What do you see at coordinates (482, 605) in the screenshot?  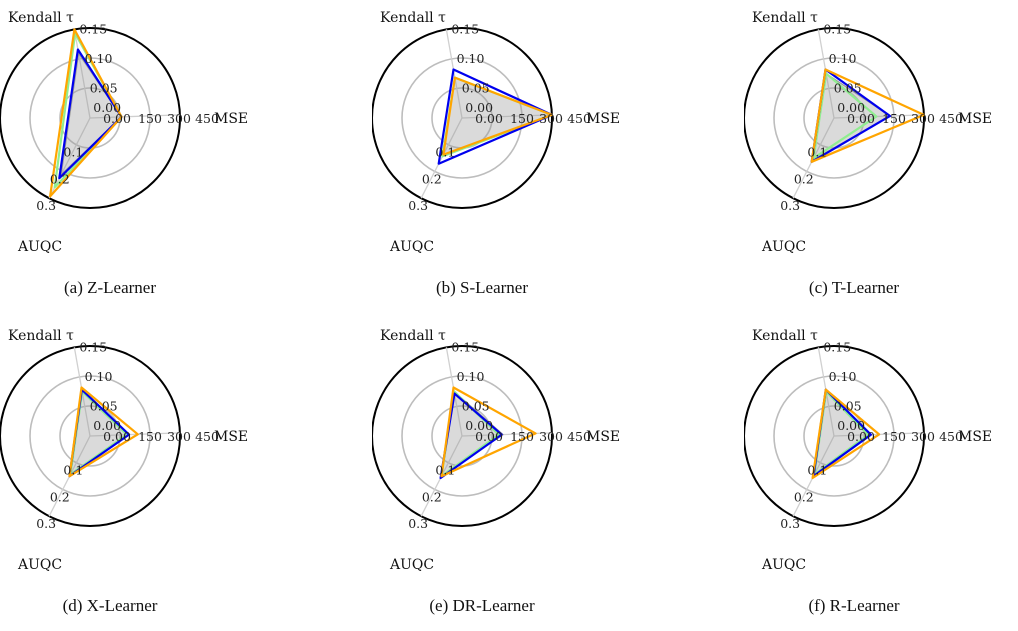 I see `panel-caption: (e) DR-Learner` at bounding box center [482, 605].